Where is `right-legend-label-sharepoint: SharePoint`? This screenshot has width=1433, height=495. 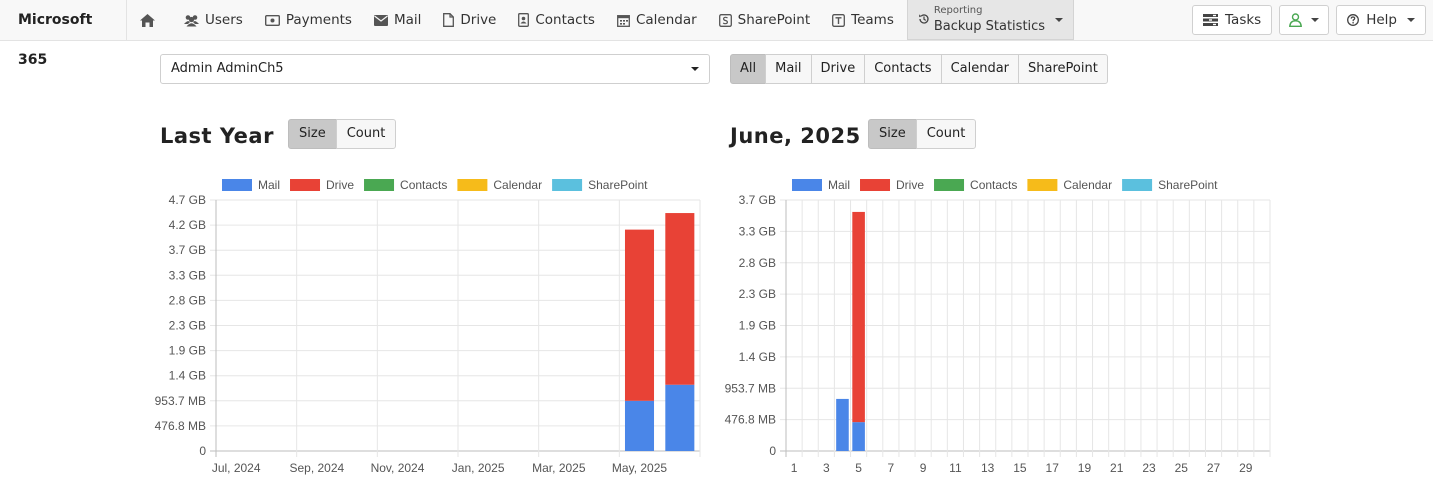
right-legend-label-sharepoint: SharePoint is located at coordinates (1188, 185).